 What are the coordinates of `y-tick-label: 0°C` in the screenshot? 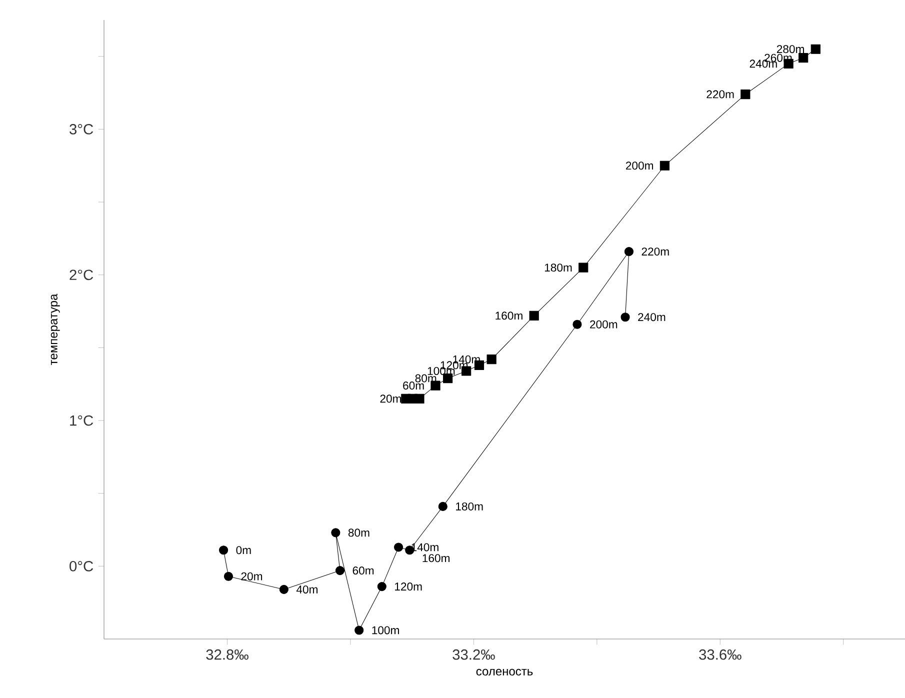 It's located at (82, 566).